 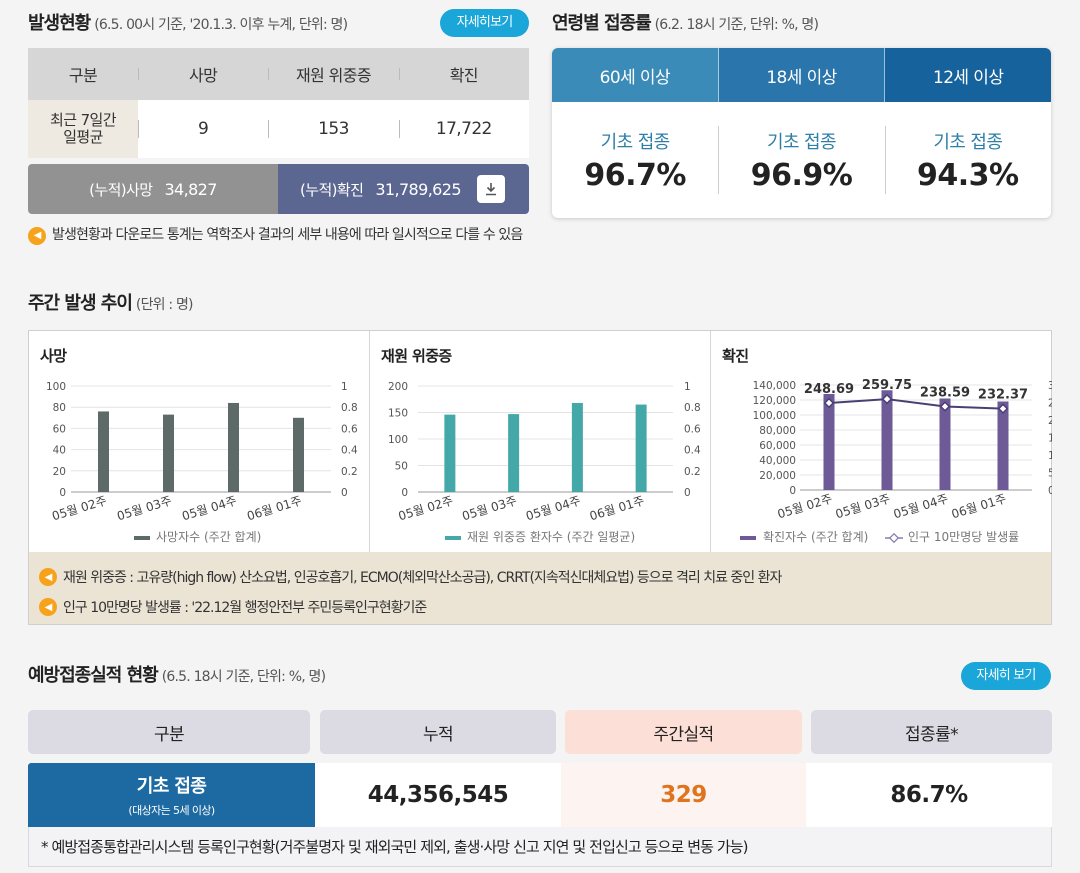 I want to click on age-cell-60: 기초 접종 96.7%, so click(x=635, y=160).